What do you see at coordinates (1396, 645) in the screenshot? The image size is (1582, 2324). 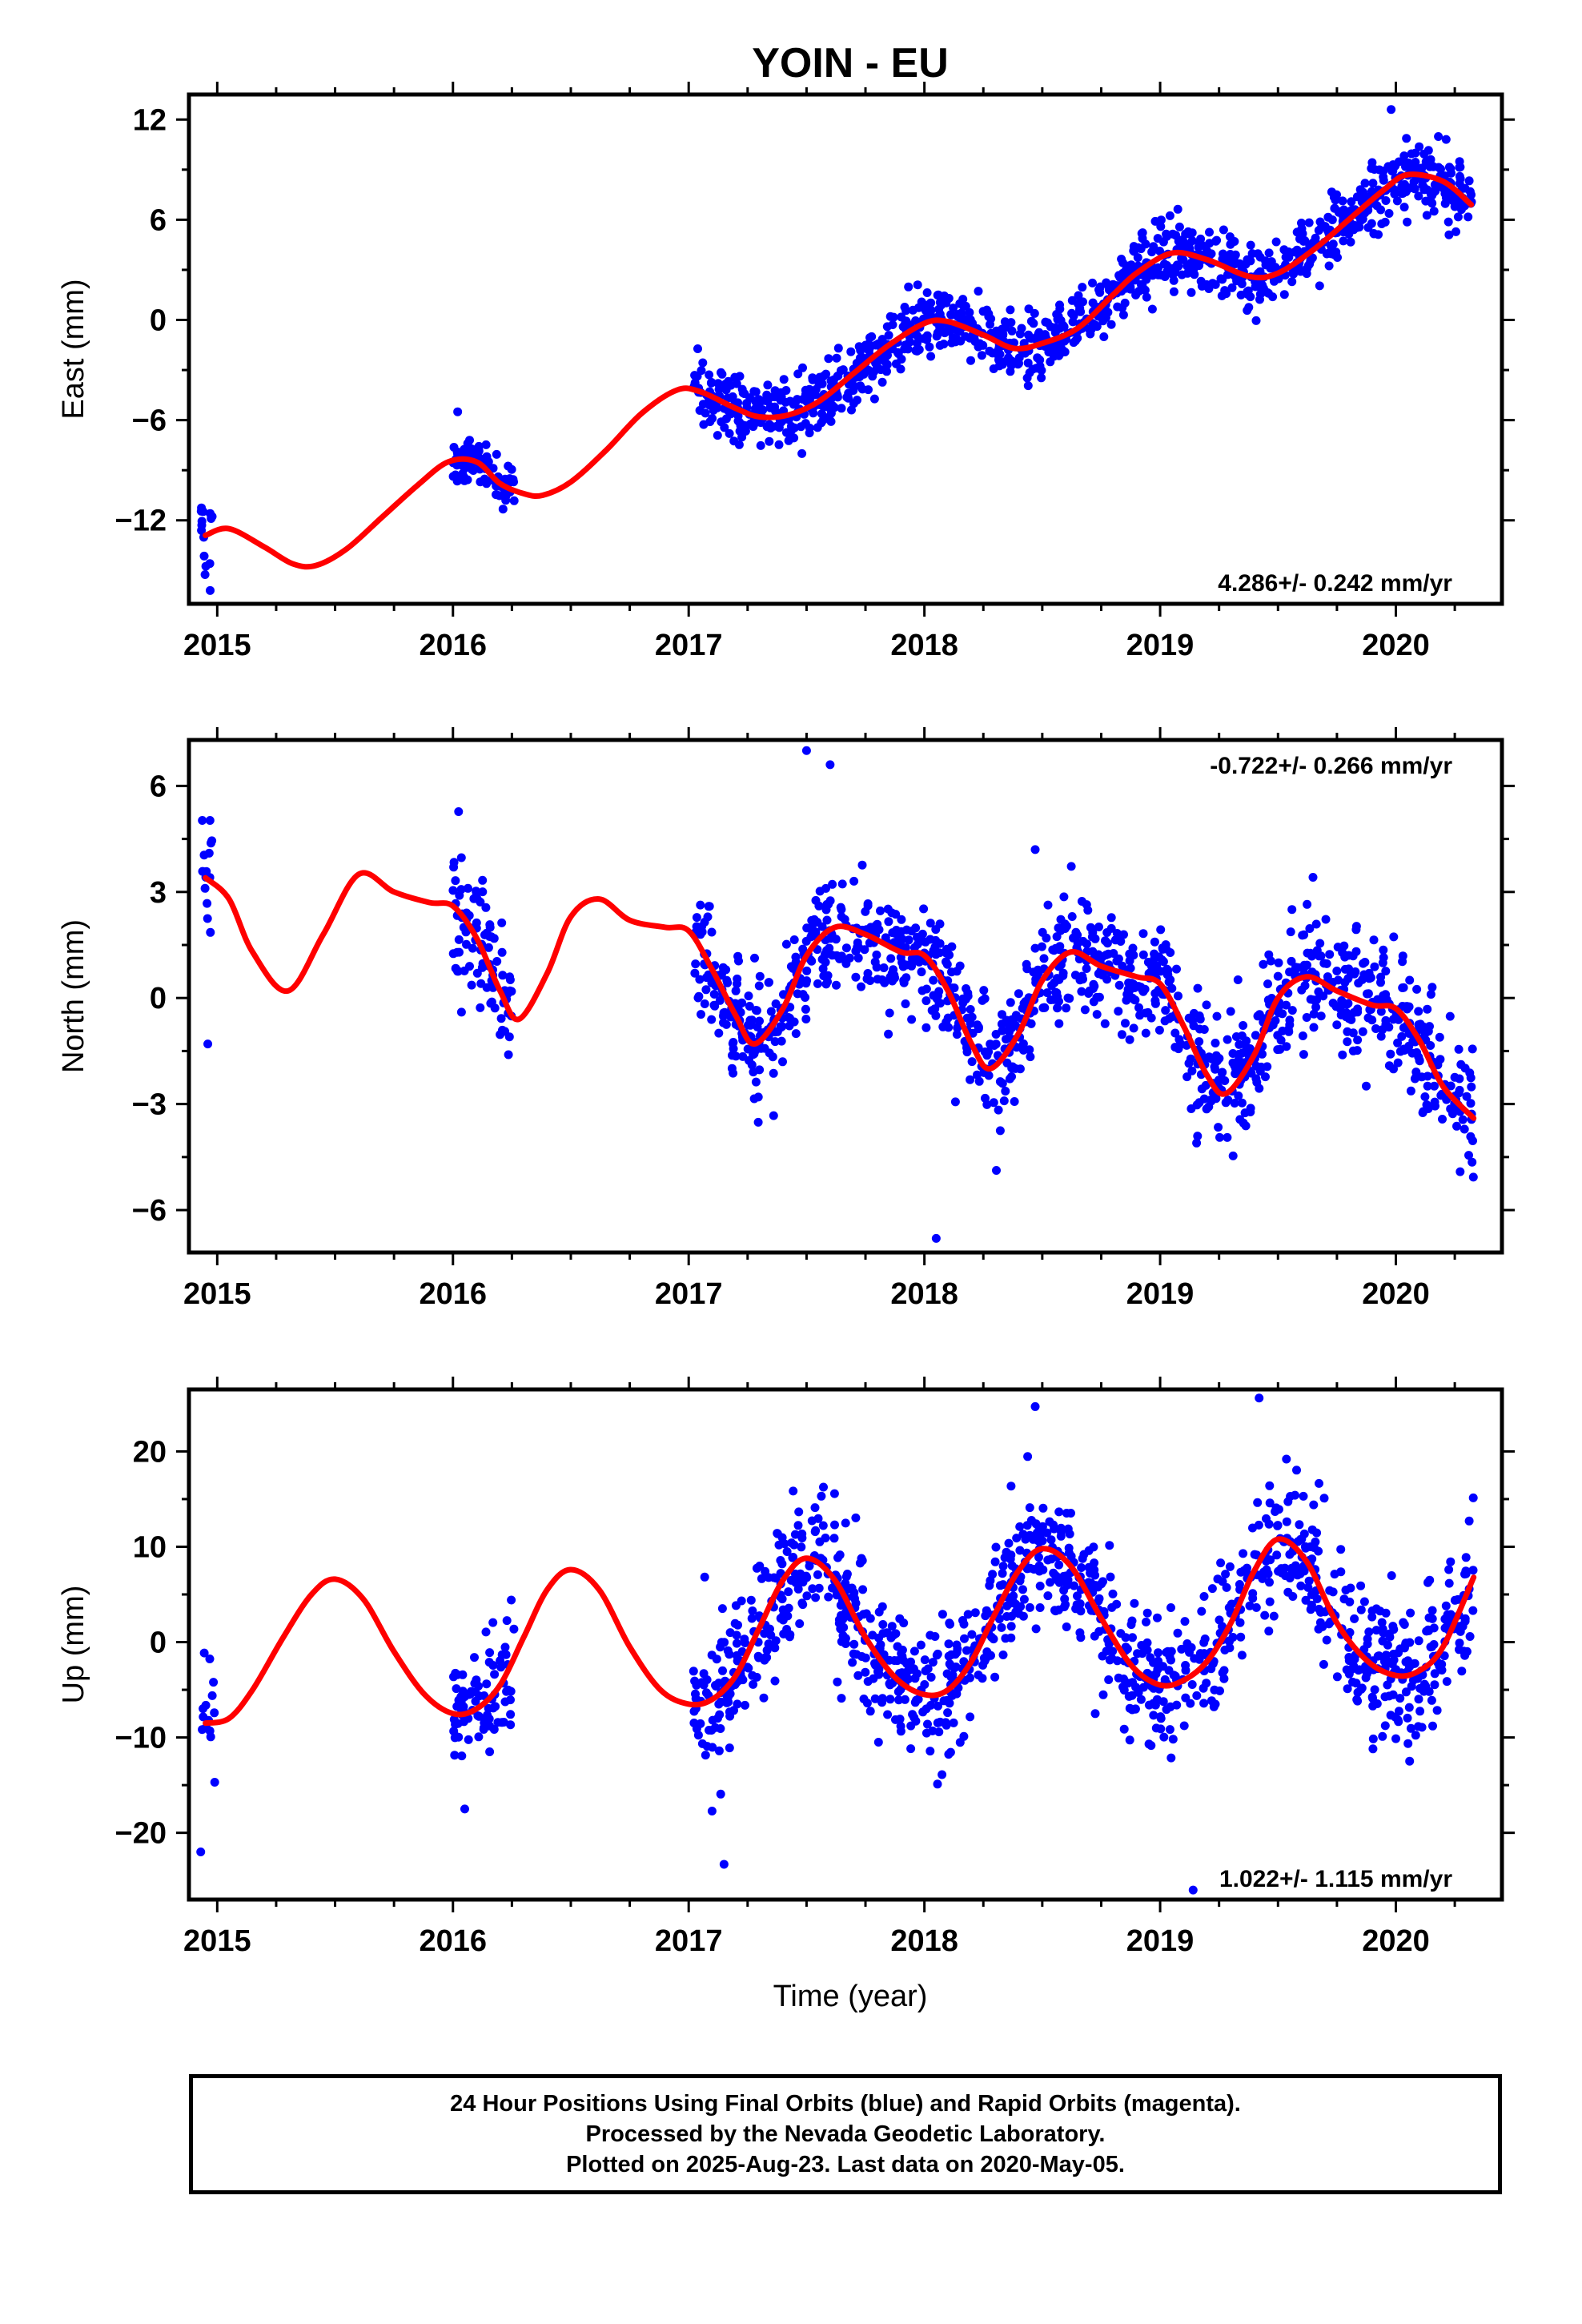 I see `x-tick-label: 2020` at bounding box center [1396, 645].